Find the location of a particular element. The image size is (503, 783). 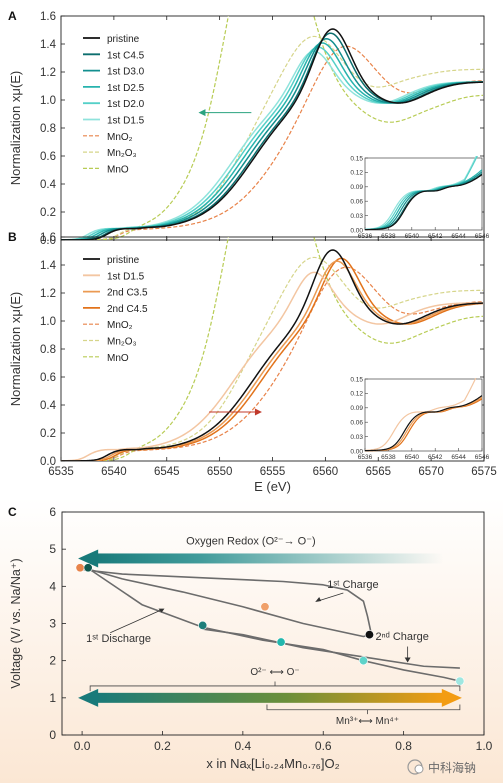

y-tick-label: 0 is located at coordinates (52, 735).